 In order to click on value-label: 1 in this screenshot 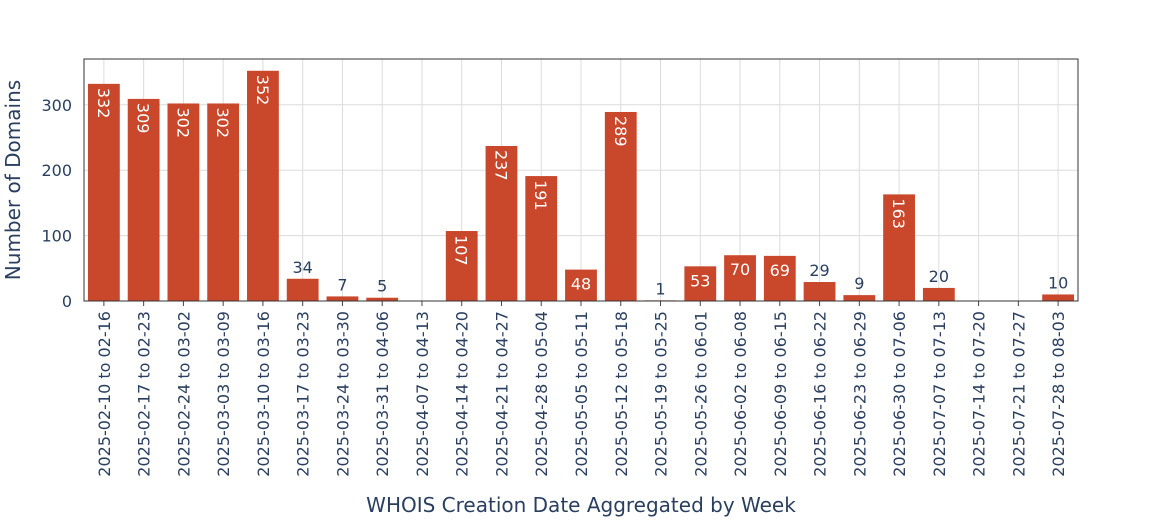, I will do `click(660, 288)`.